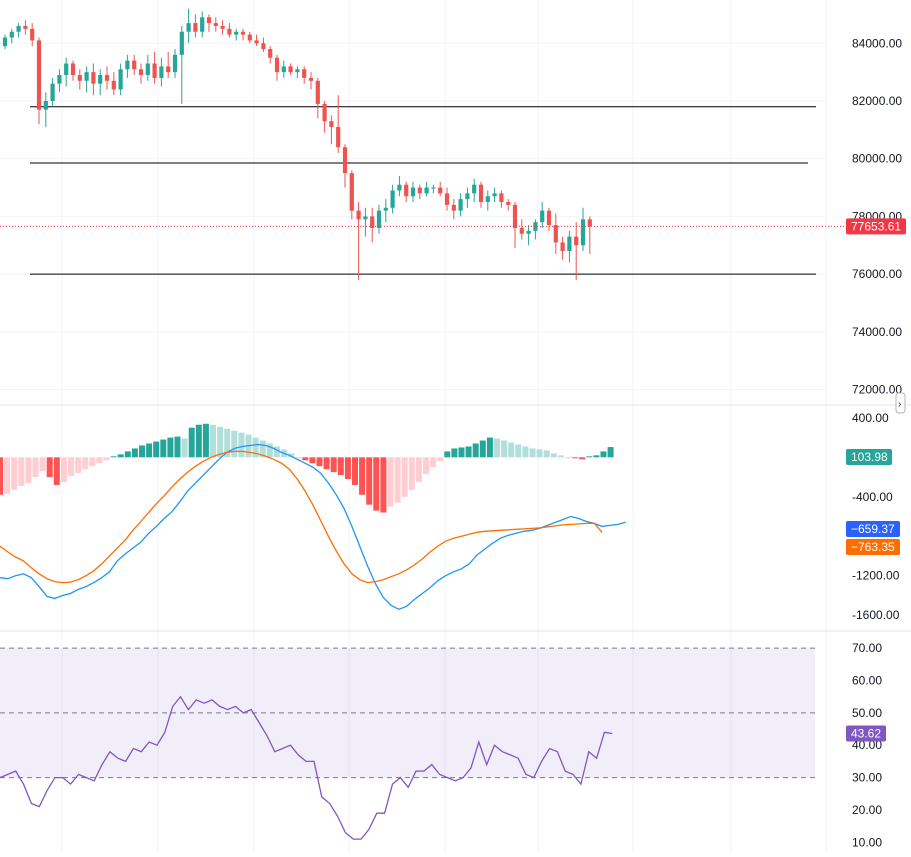 The height and width of the screenshot is (857, 911). I want to click on macd-badge, so click(873, 529).